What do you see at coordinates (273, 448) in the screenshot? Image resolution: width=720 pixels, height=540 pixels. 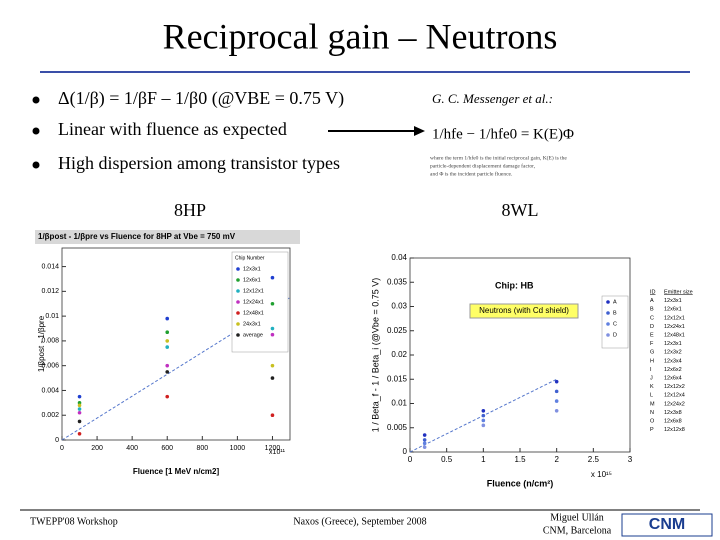 I see `x-tick-label: 1200` at bounding box center [273, 448].